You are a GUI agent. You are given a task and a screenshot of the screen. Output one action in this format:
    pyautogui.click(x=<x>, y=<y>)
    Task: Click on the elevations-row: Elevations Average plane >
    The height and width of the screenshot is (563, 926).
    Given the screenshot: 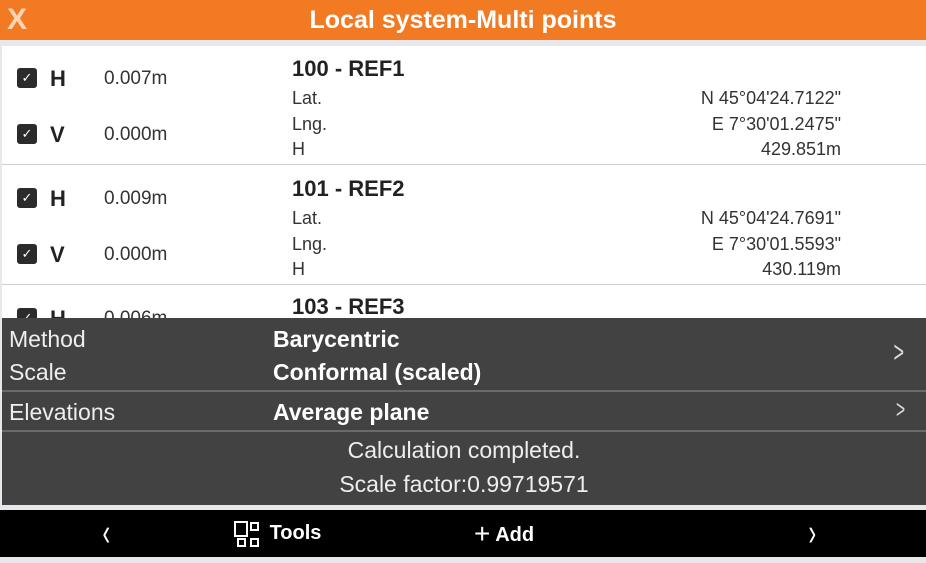 What is the action you would take?
    pyautogui.click(x=464, y=411)
    